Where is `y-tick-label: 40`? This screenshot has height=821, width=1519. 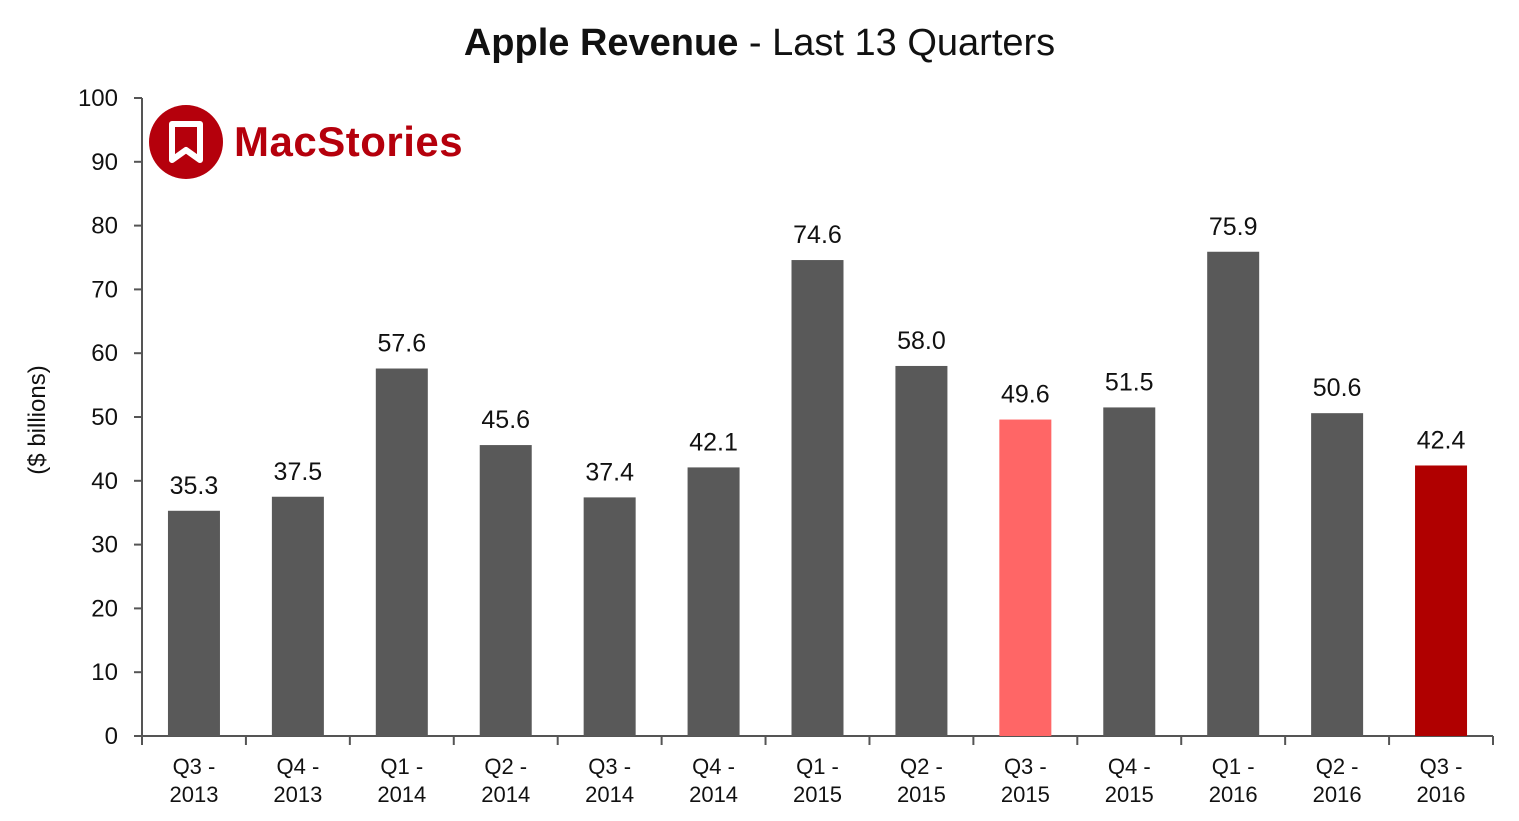 y-tick-label: 40 is located at coordinates (104, 481).